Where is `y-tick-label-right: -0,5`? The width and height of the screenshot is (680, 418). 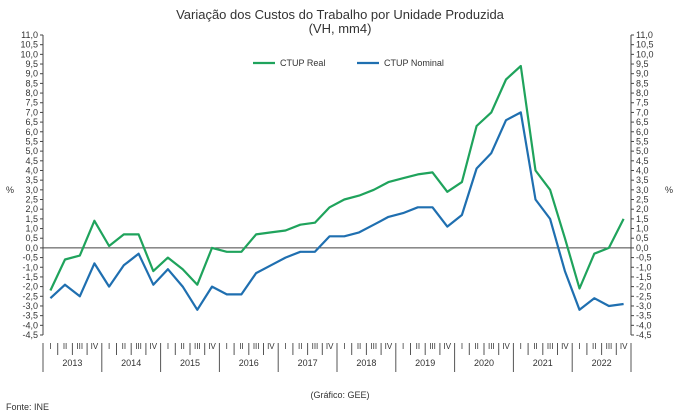 y-tick-label-right: -0,5 is located at coordinates (644, 258).